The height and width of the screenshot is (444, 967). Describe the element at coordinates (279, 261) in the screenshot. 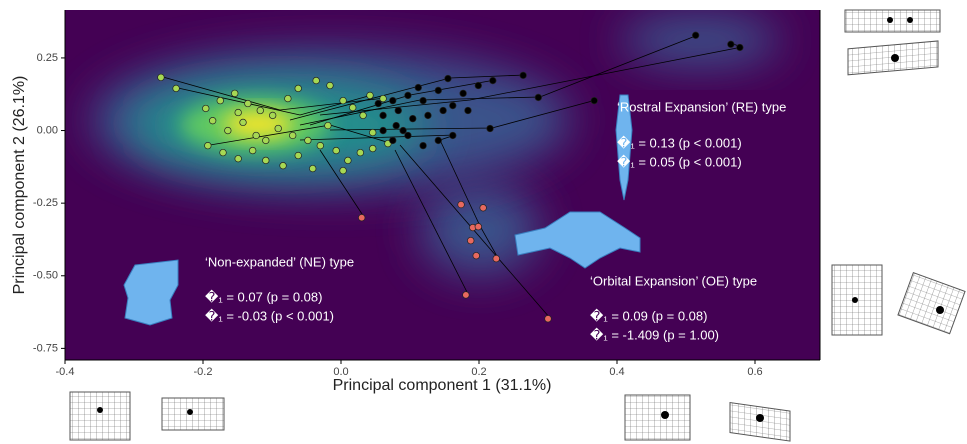

I see `annotation: ‘Non-expanded’ (NE) type` at that location.